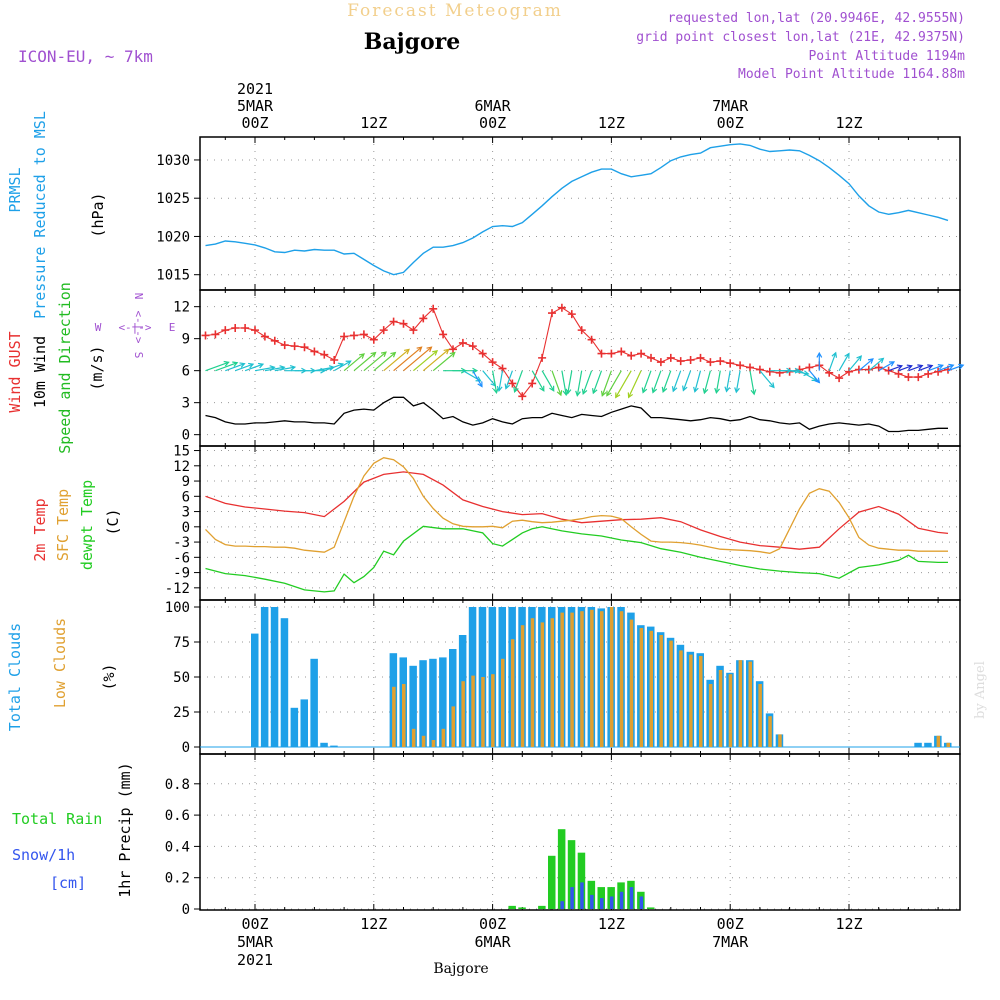  I want to click on y-tick-label: -9, so click(181, 574).